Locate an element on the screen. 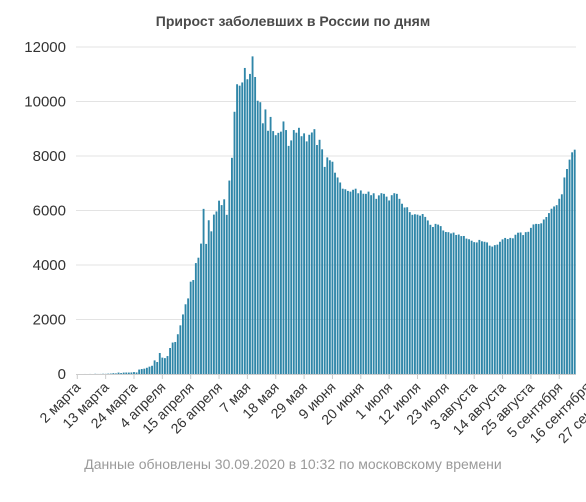  y-tick-label: 12000 is located at coordinates (45, 47).